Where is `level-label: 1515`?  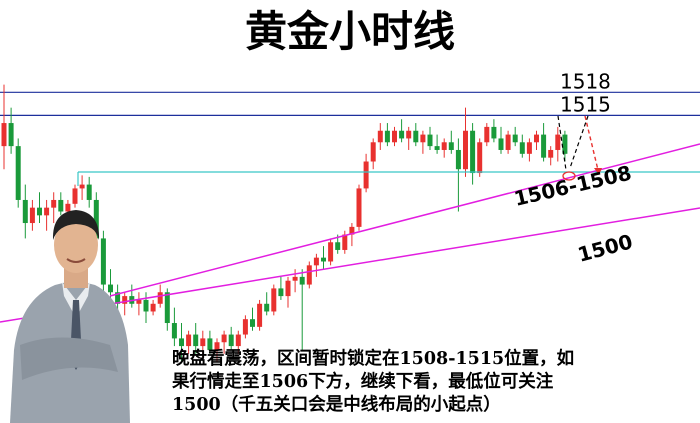 level-label: 1515 is located at coordinates (585, 104).